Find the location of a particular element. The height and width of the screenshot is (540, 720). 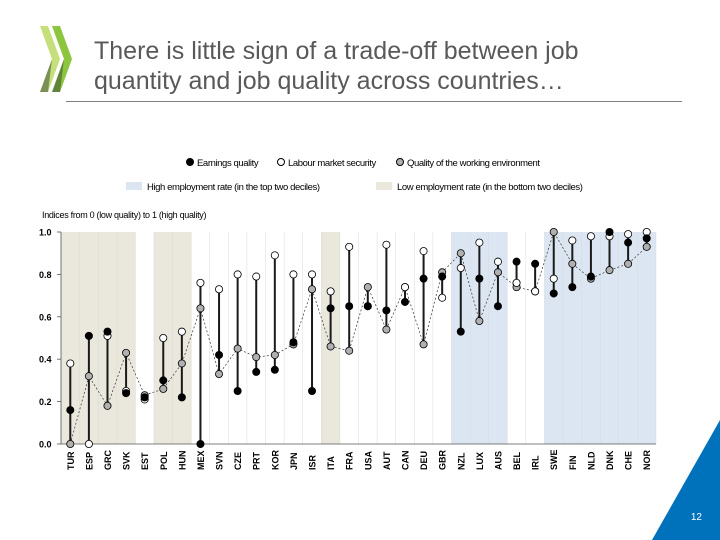

band-high-nld is located at coordinates (591, 338).